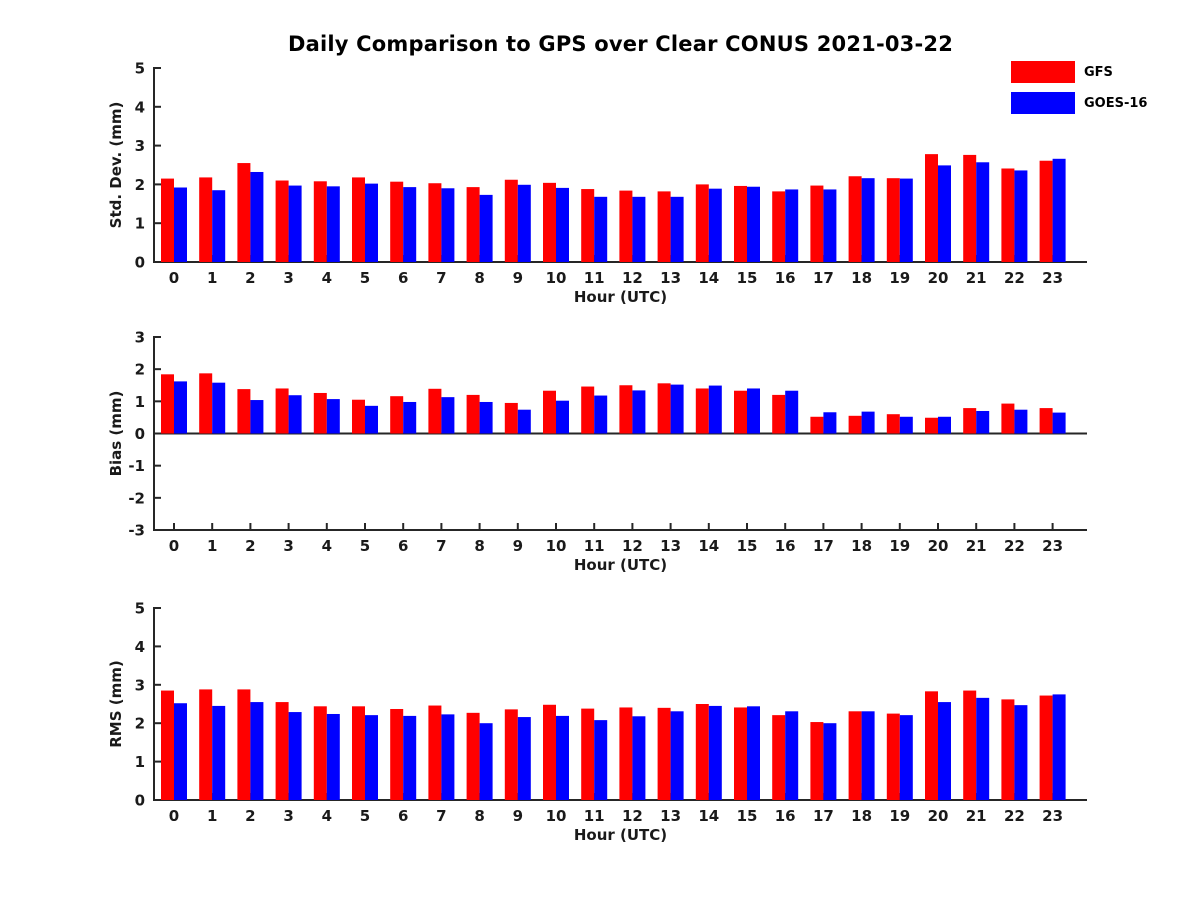 The image size is (1200, 900). Describe the element at coordinates (167, 745) in the screenshot. I see `gfs-bar-h0` at that location.